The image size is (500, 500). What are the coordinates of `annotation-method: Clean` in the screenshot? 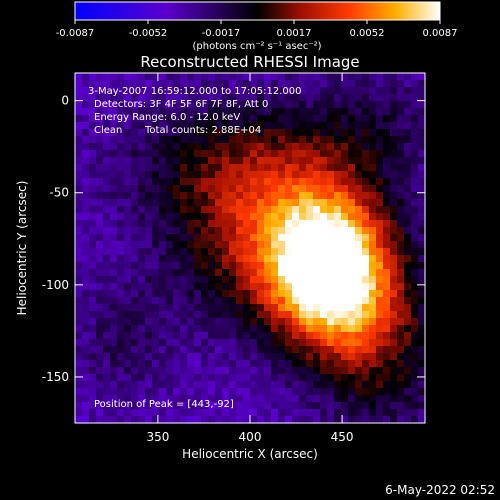 It's located at (108, 130).